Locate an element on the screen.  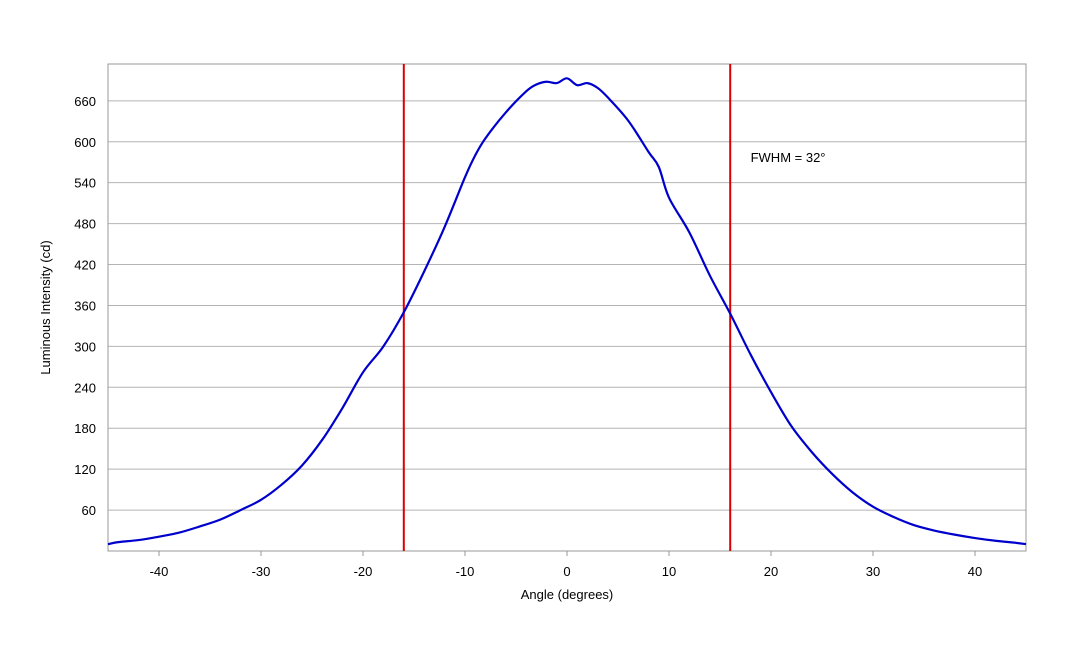
x-tick-label: 0 is located at coordinates (566, 571).